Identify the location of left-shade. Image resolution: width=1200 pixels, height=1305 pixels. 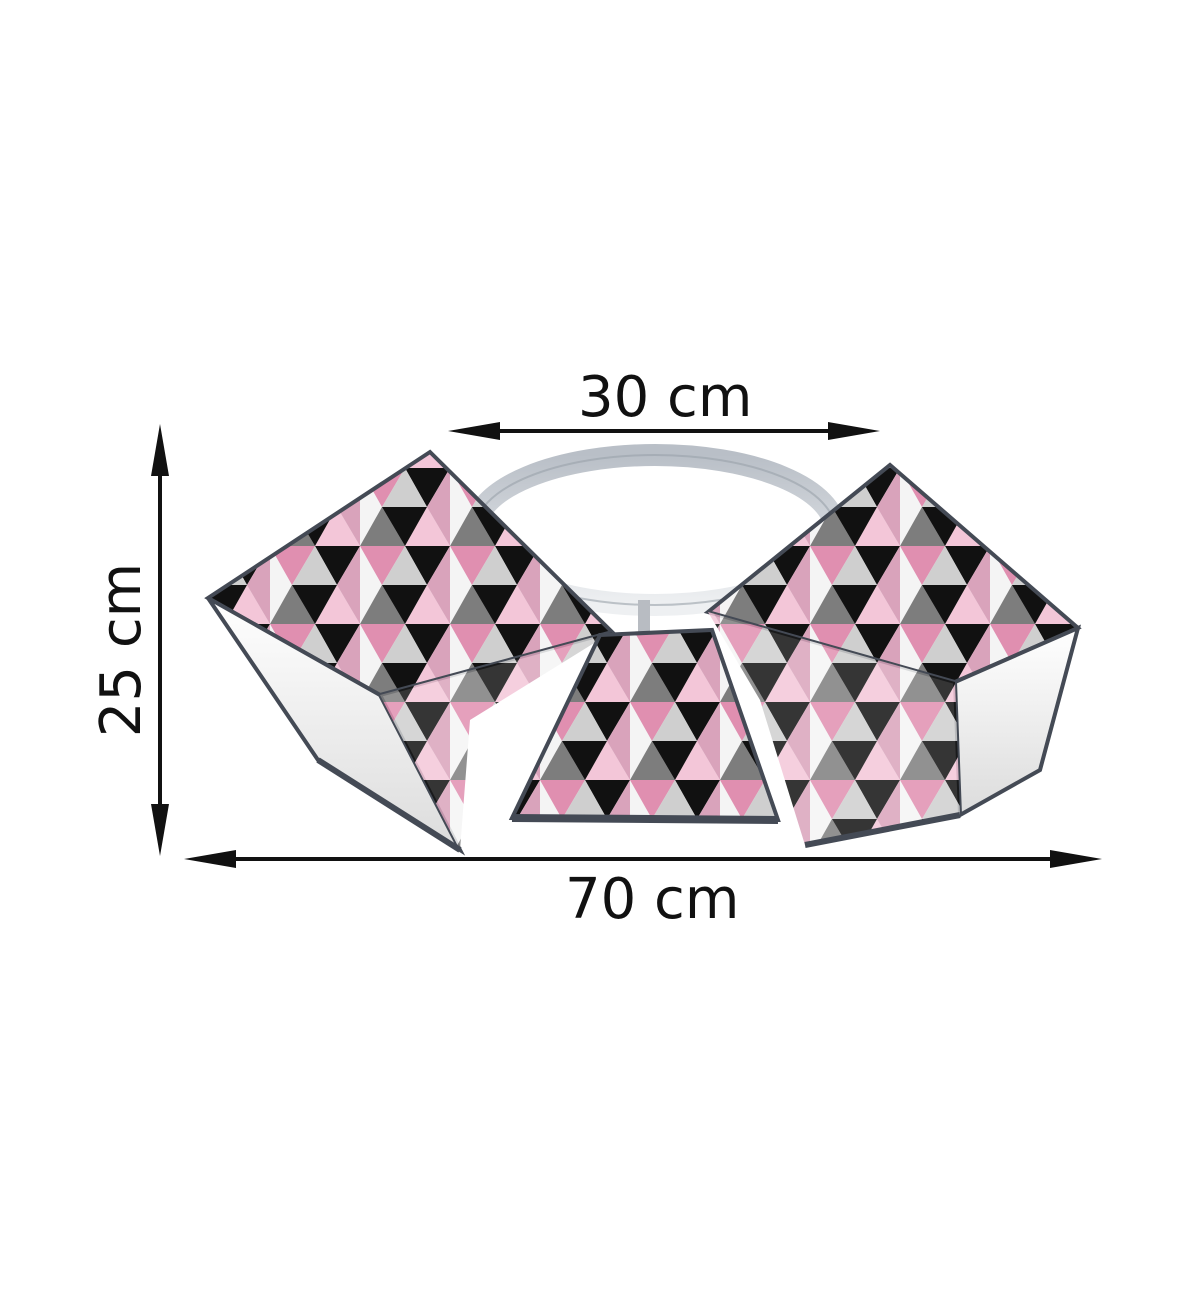
(410, 652).